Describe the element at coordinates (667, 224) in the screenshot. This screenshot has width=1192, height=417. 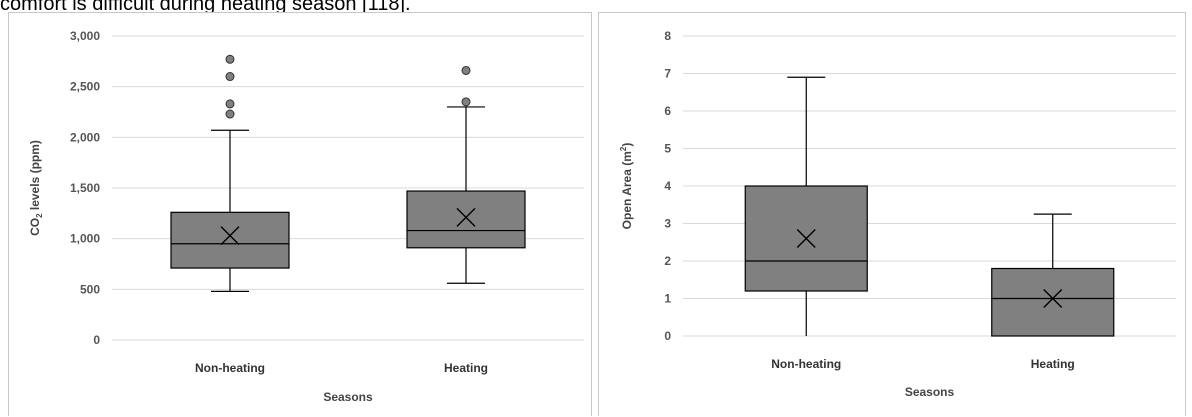
I see `y-tick-label: 3` at that location.